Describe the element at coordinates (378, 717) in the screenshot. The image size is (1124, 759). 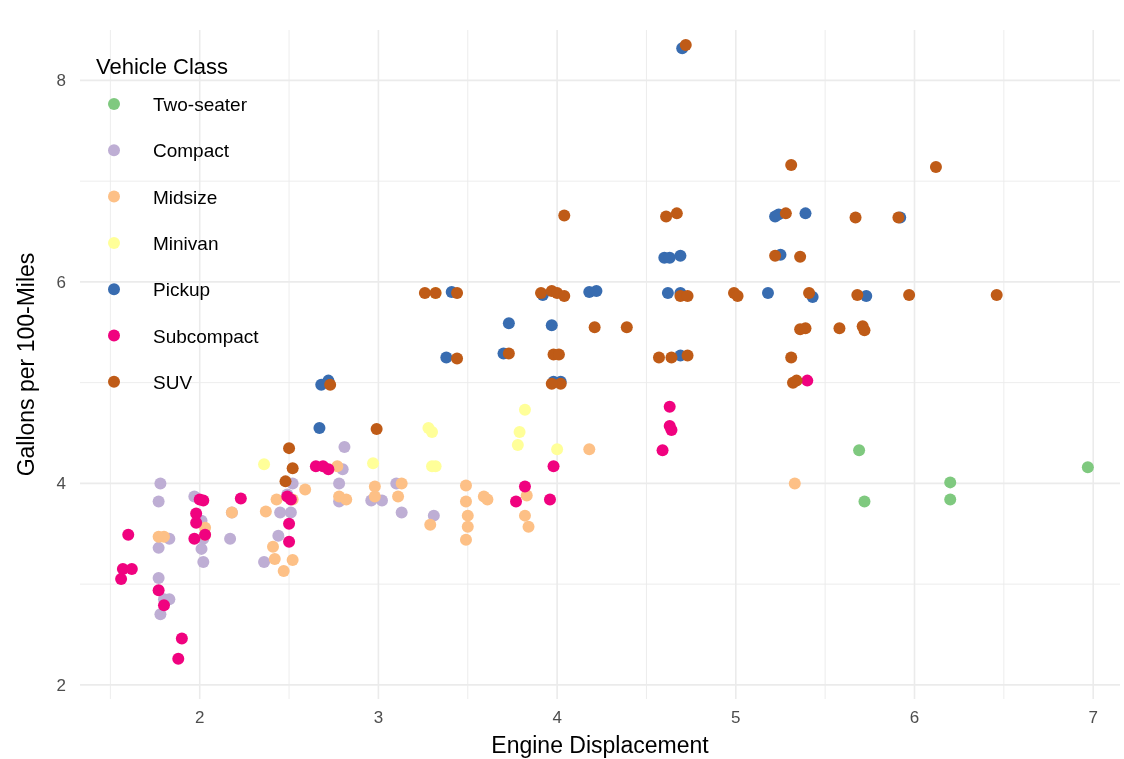
I see `x-tick-label: 3` at that location.